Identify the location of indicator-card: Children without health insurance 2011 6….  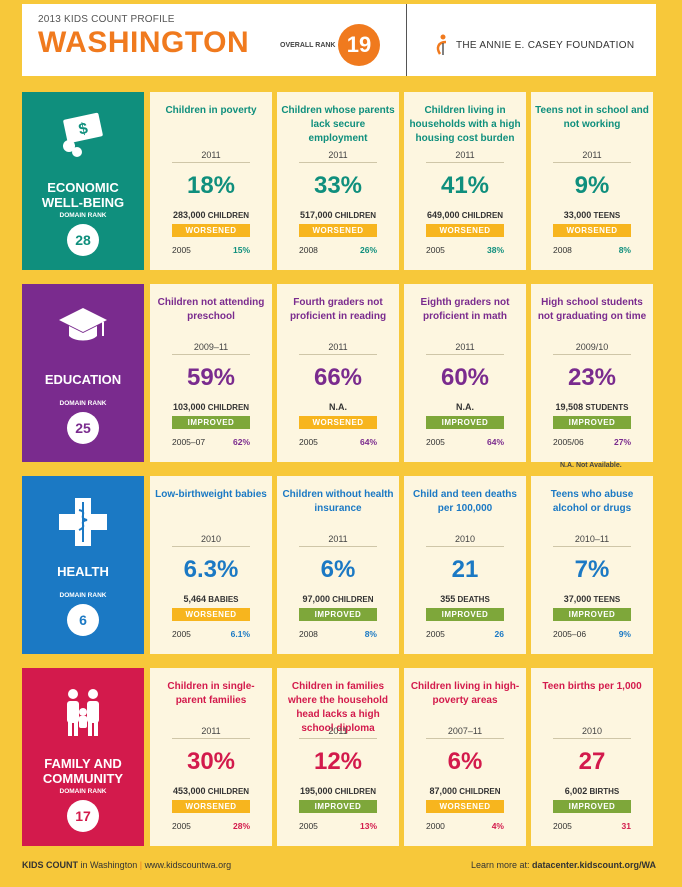
(338, 565).